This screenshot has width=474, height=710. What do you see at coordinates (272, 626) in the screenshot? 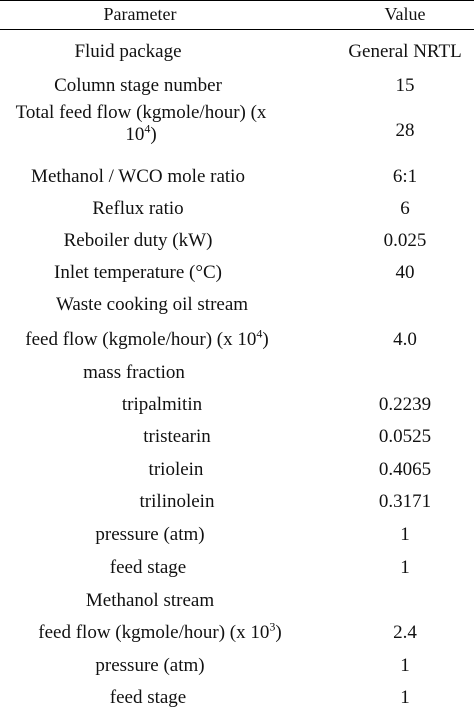
I see `superscript: 3` at bounding box center [272, 626].